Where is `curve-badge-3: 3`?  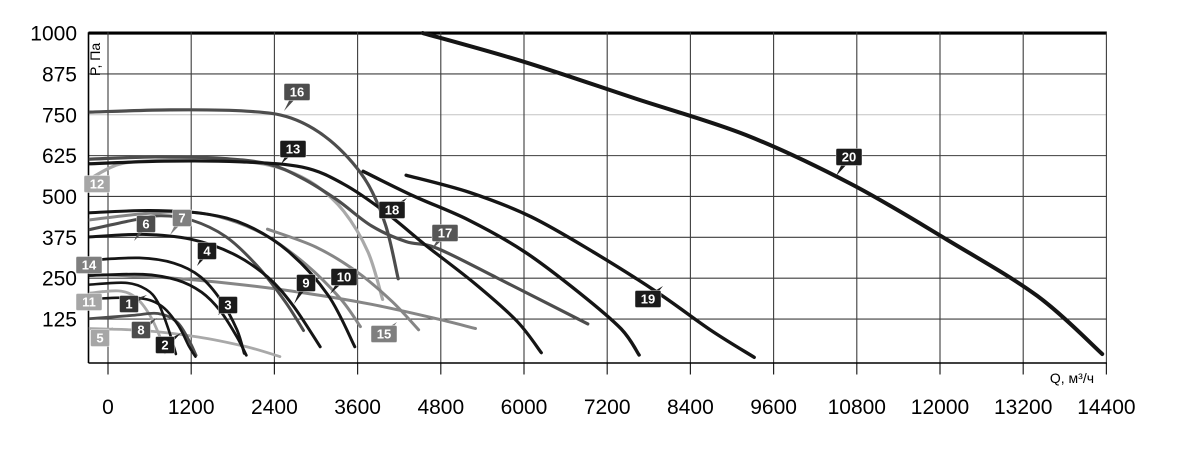
curve-badge-3: 3 is located at coordinates (228, 305).